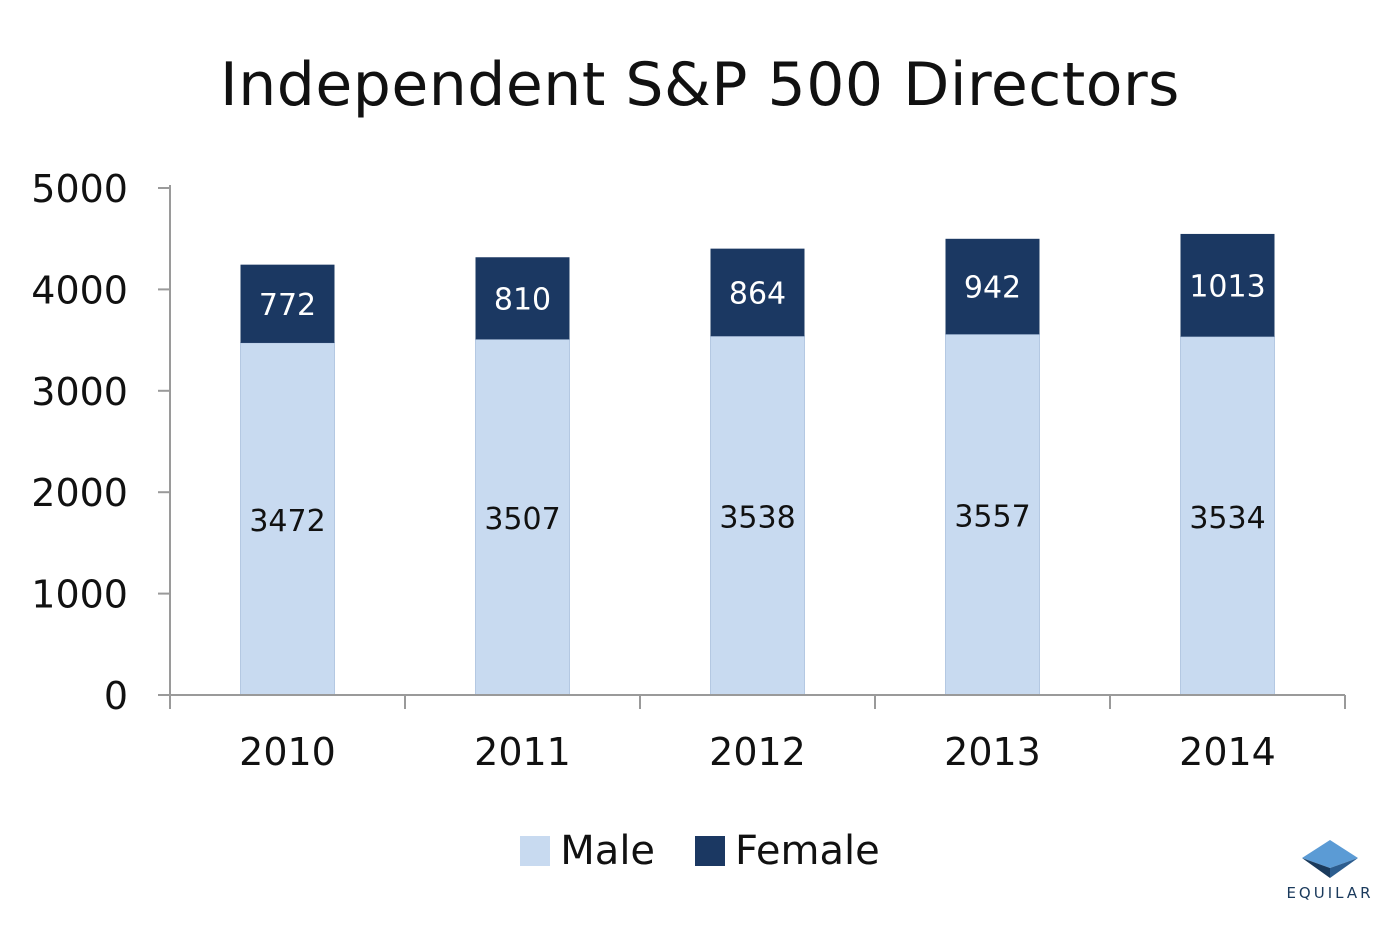  Describe the element at coordinates (1330, 859) in the screenshot. I see `diamond-icon` at that location.